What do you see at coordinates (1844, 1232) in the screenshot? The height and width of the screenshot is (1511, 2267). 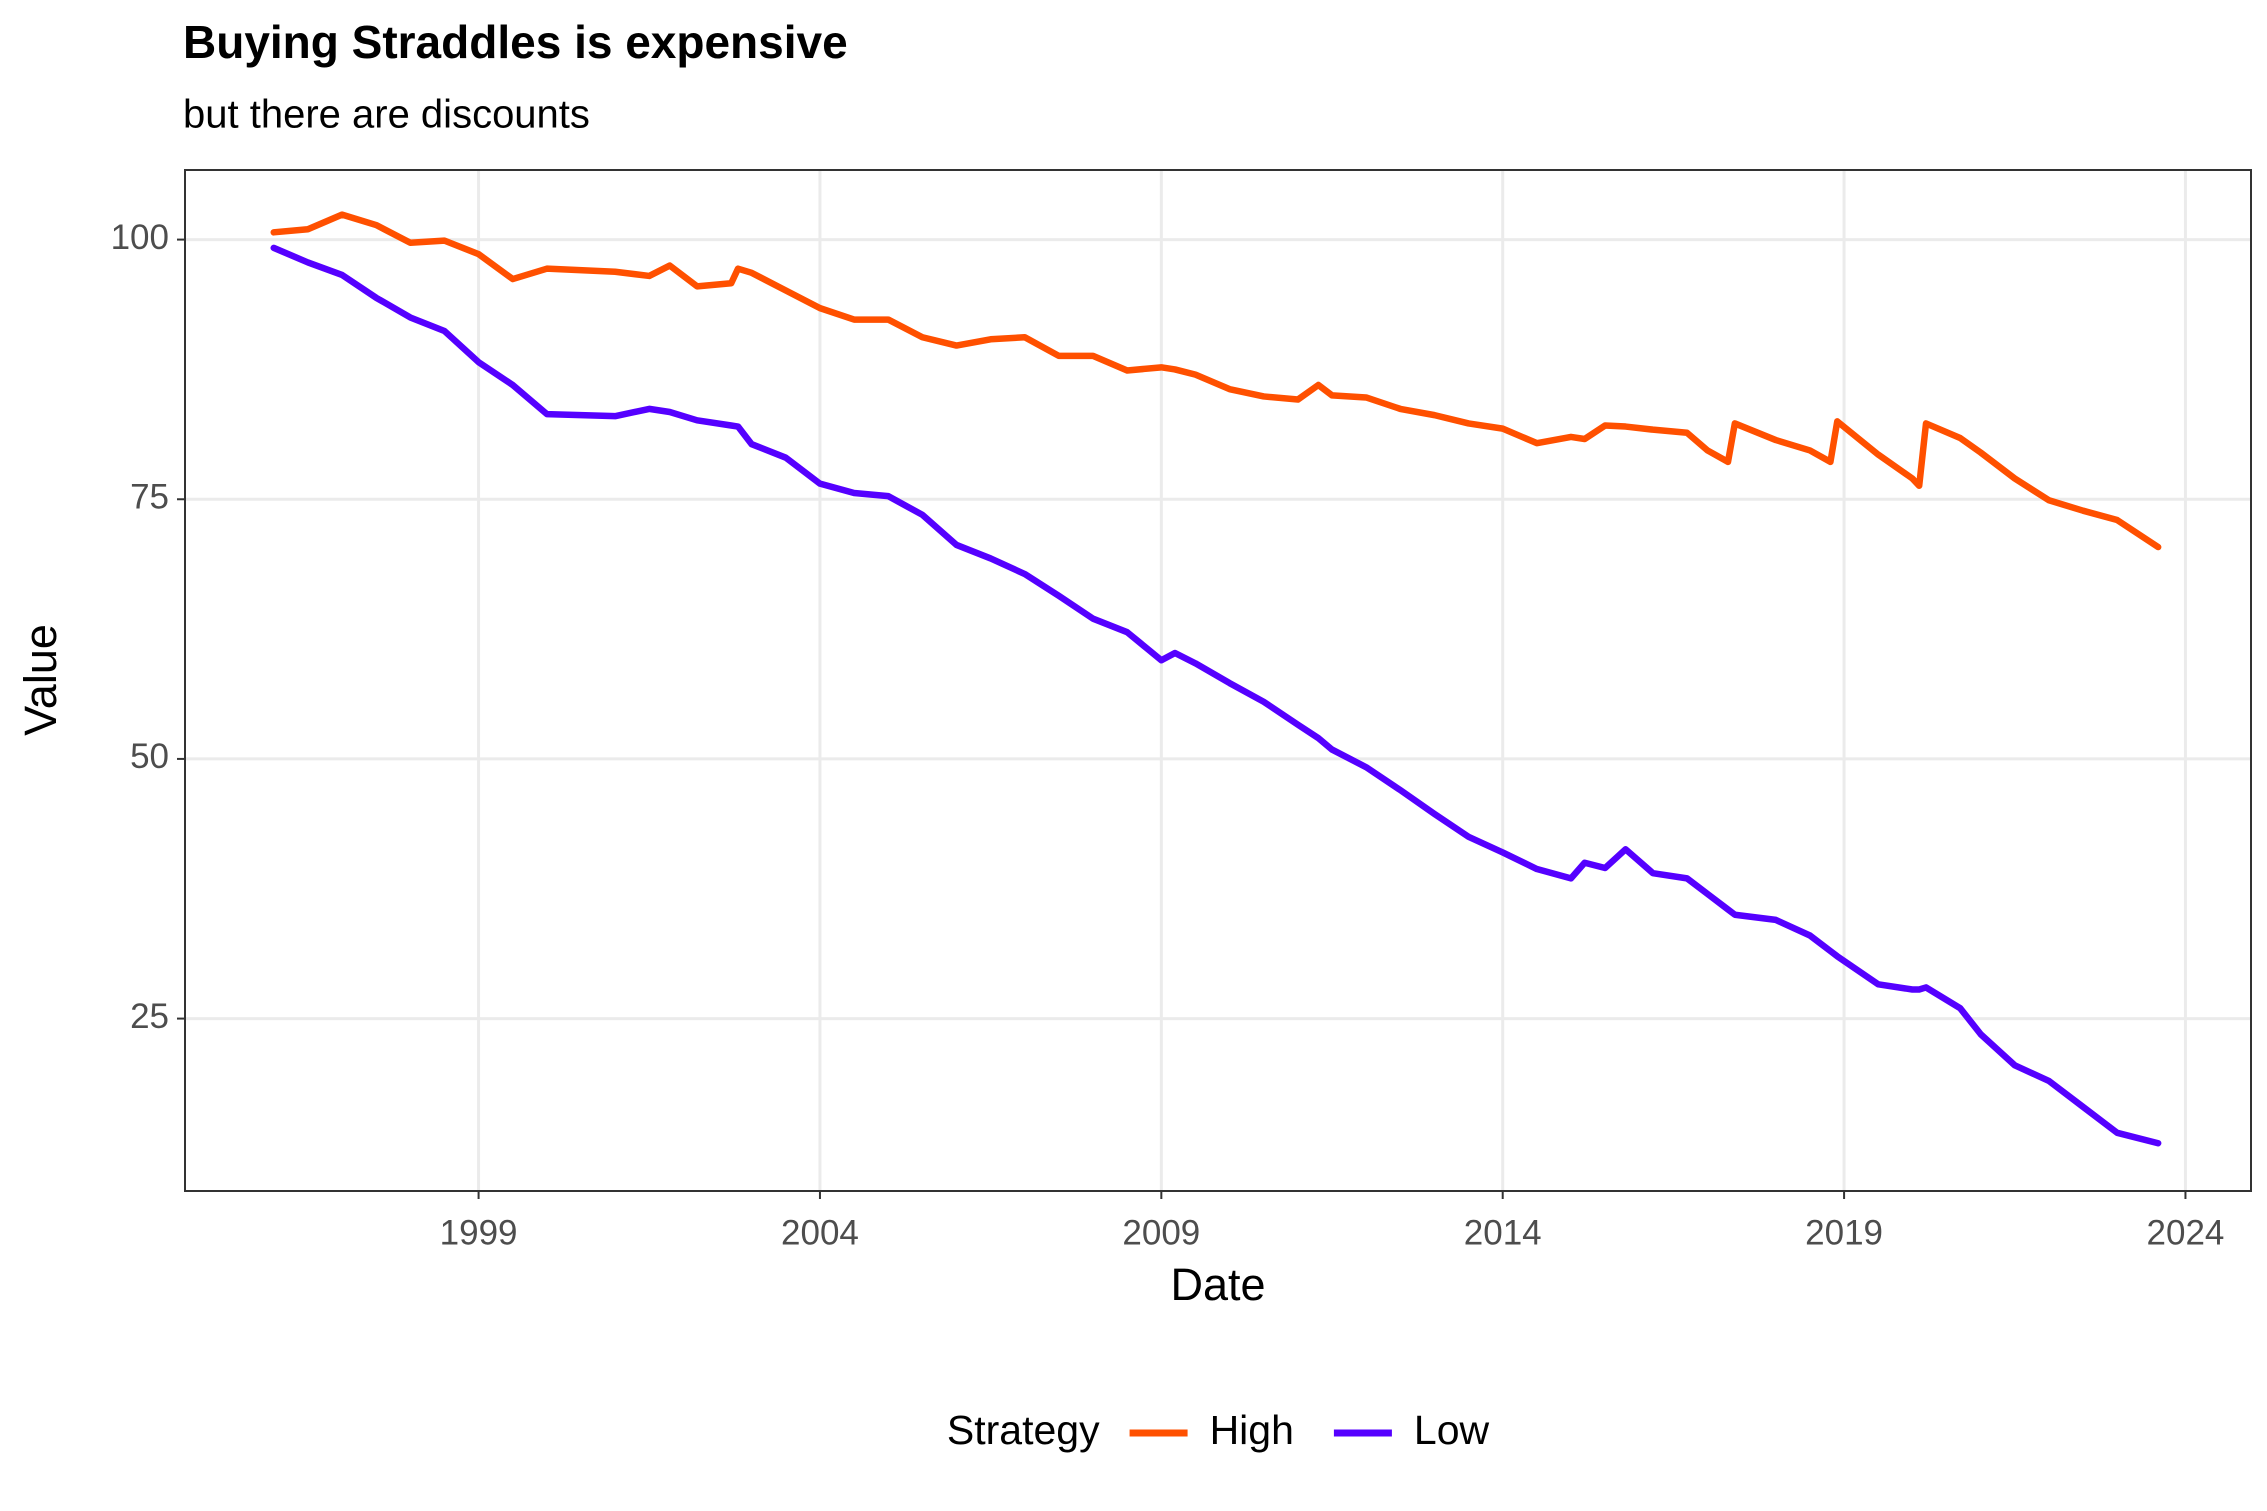 I see `x-tick-label: 2019` at bounding box center [1844, 1232].